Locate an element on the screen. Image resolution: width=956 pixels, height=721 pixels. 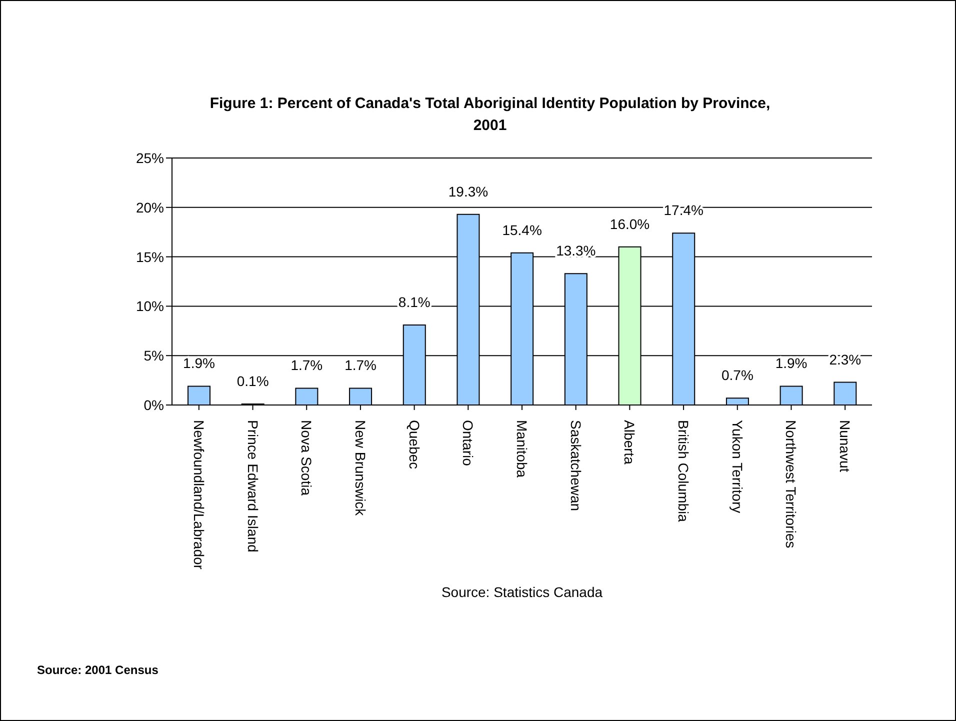
x-tick-label: Nunavut is located at coordinates (845, 446).